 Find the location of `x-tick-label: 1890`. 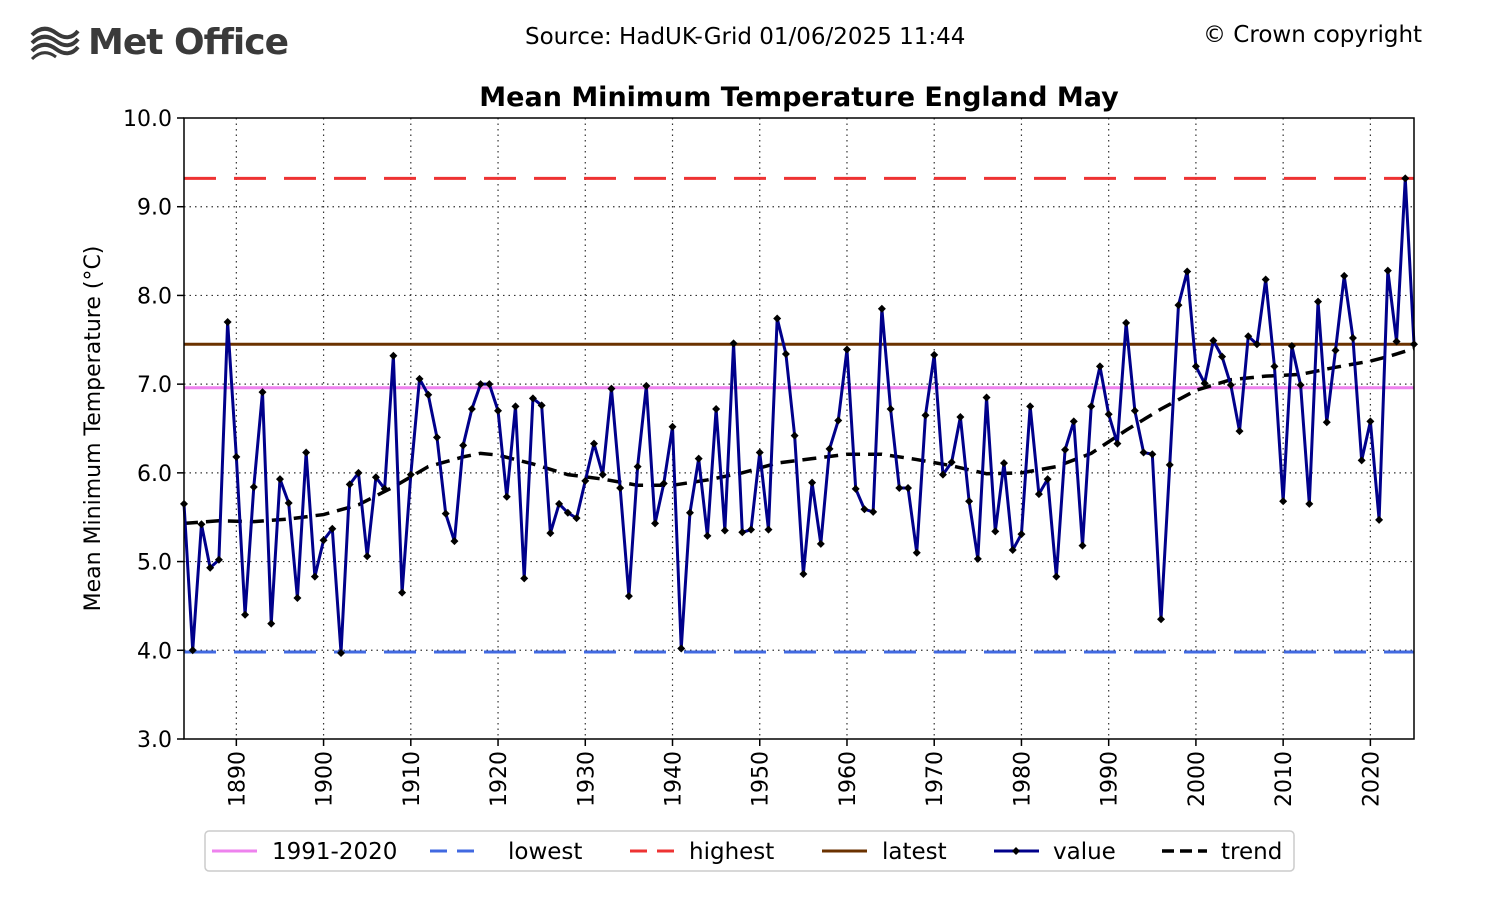

x-tick-label: 1890 is located at coordinates (237, 779).